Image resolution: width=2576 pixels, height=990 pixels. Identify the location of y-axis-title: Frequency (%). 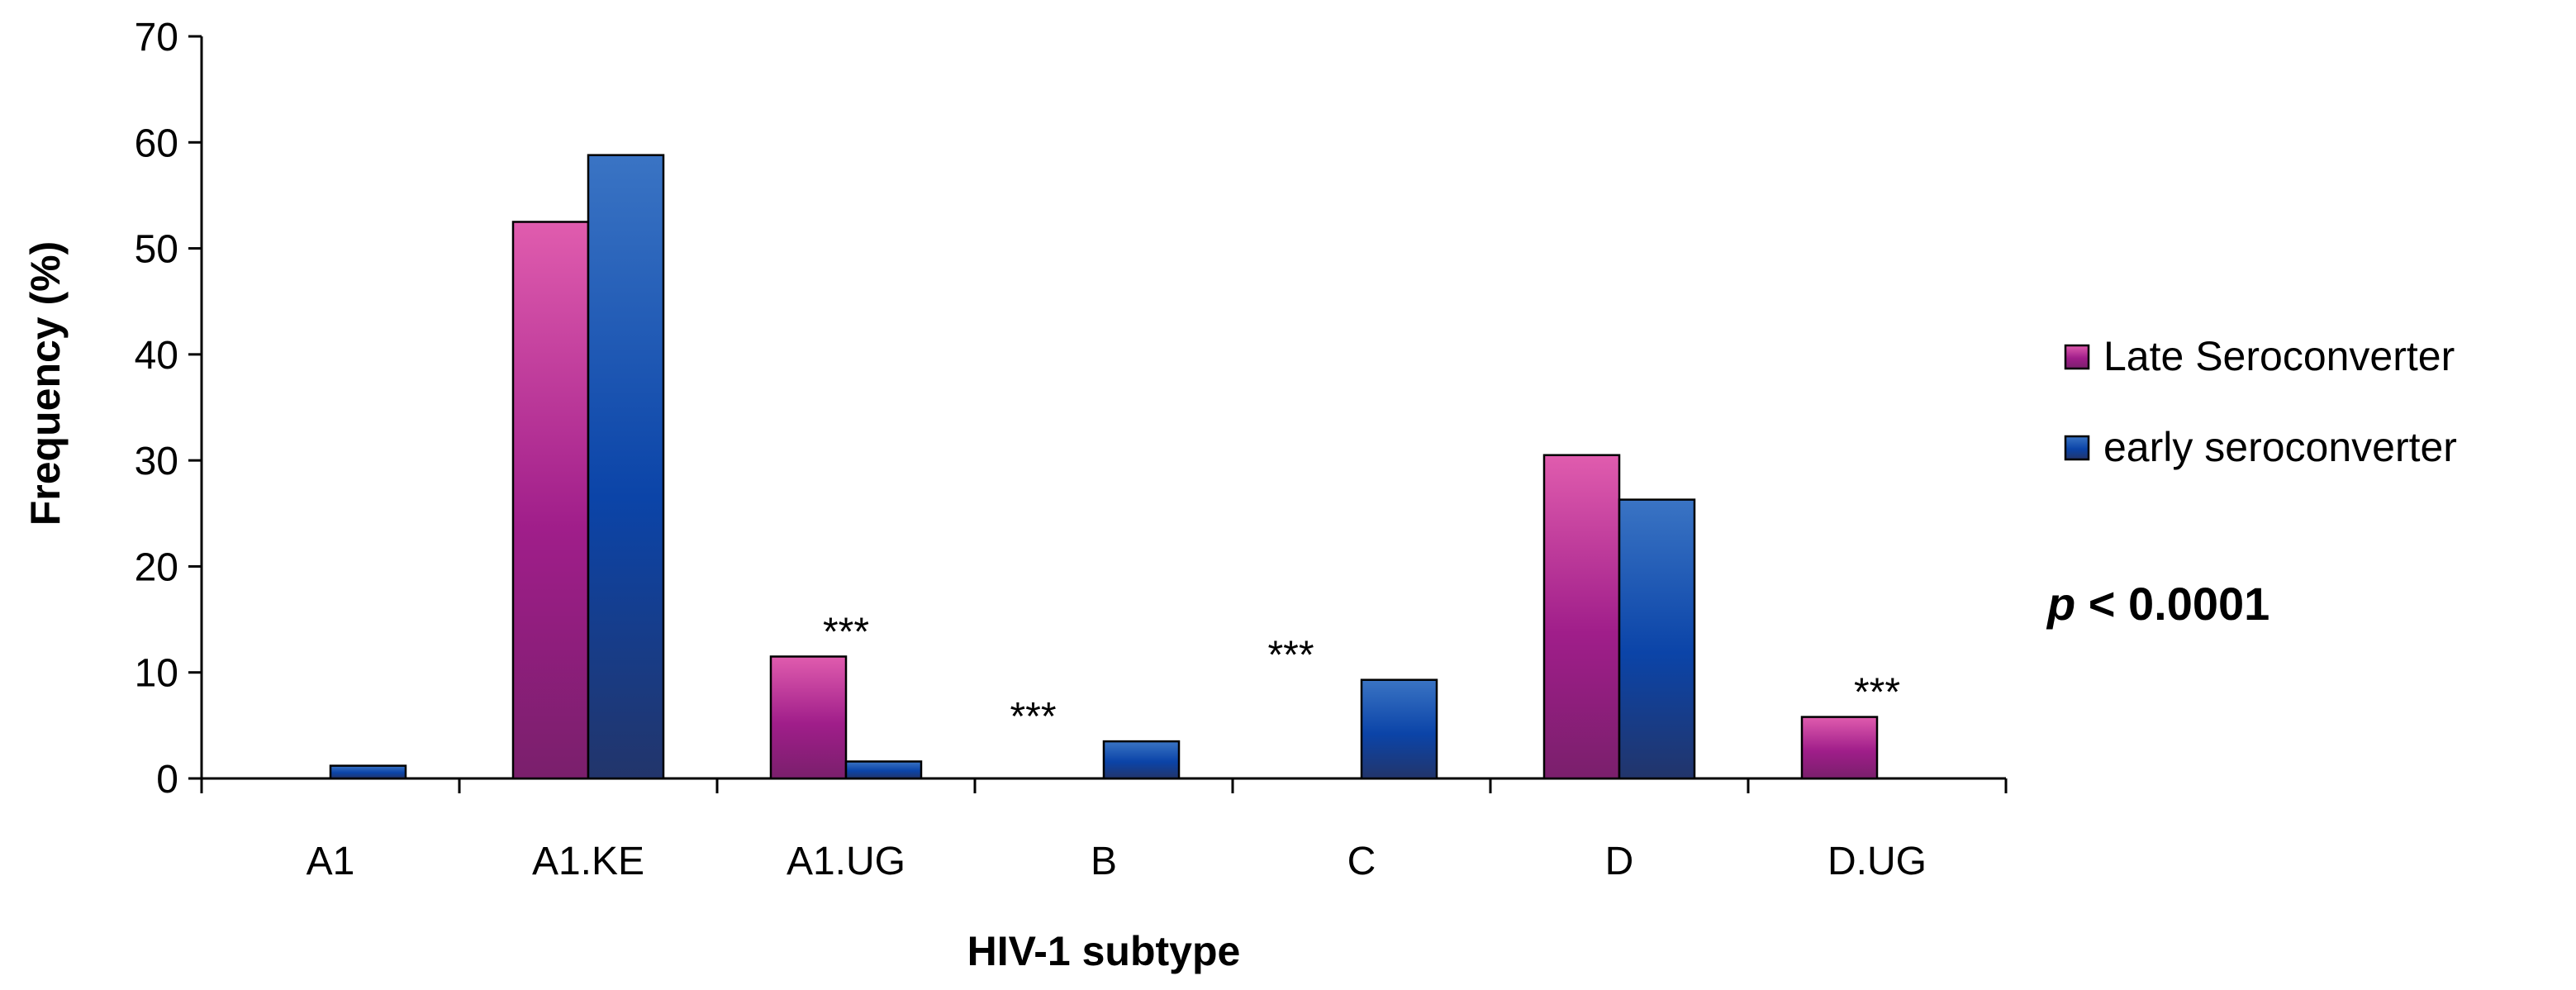
(45, 384).